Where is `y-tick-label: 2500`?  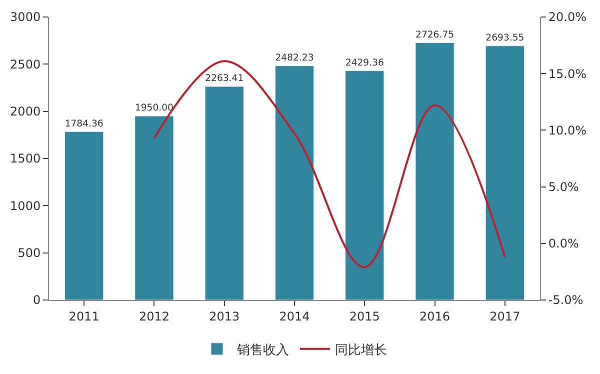 y-tick-label: 2500 is located at coordinates (25, 64).